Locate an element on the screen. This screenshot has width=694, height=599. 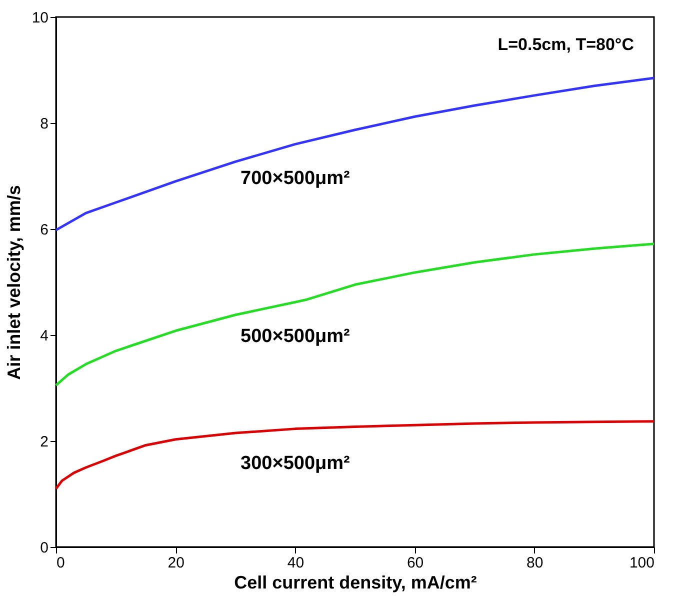
series-label: 300×500μm² is located at coordinates (295, 463).